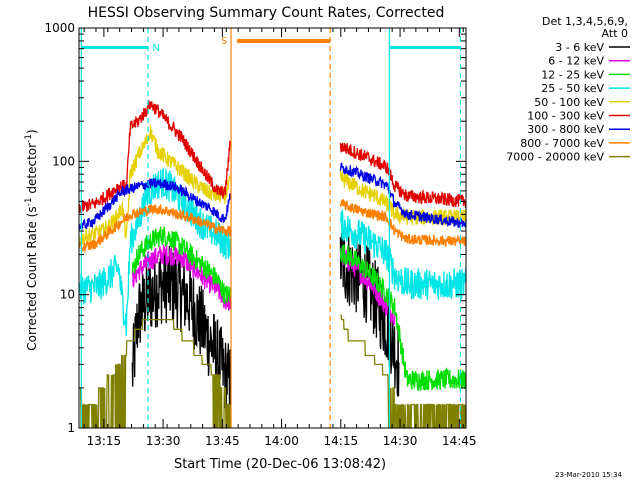 The image size is (640, 480). What do you see at coordinates (615, 33) in the screenshot?
I see `legend-header-1: Att 0` at bounding box center [615, 33].